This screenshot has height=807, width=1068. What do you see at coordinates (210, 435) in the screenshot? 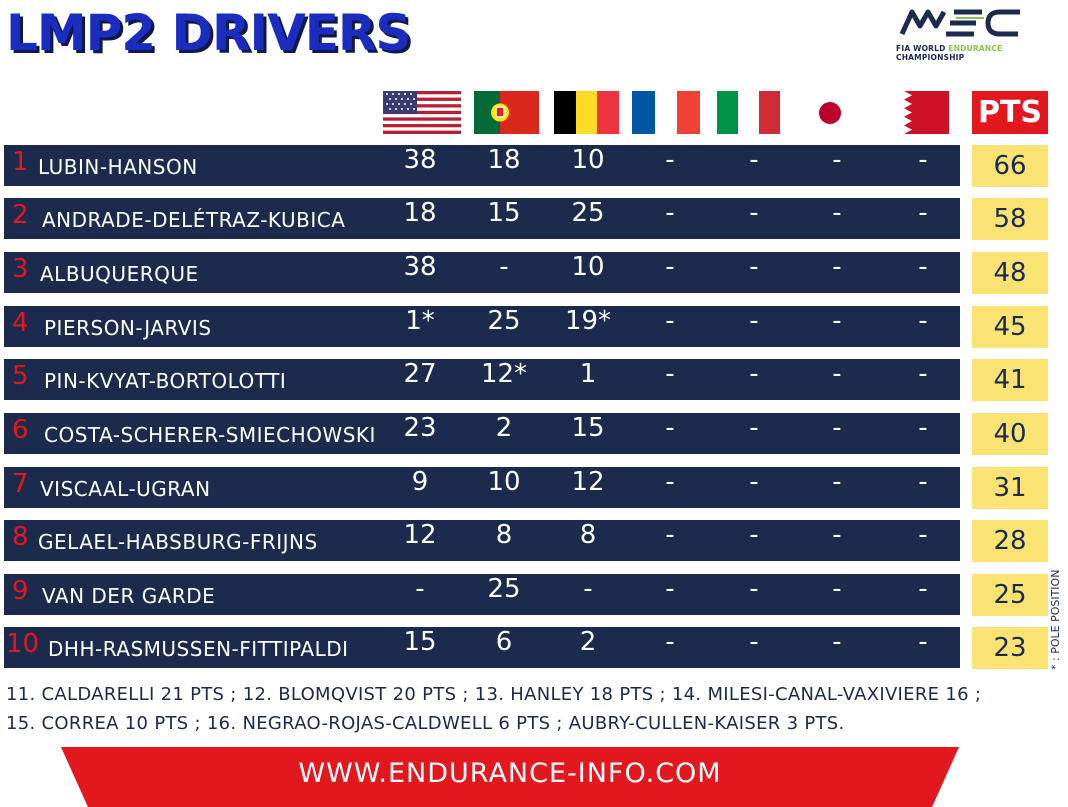
I see `driver-name: COSTA-SCHERER-SMIECHOWSKI` at bounding box center [210, 435].